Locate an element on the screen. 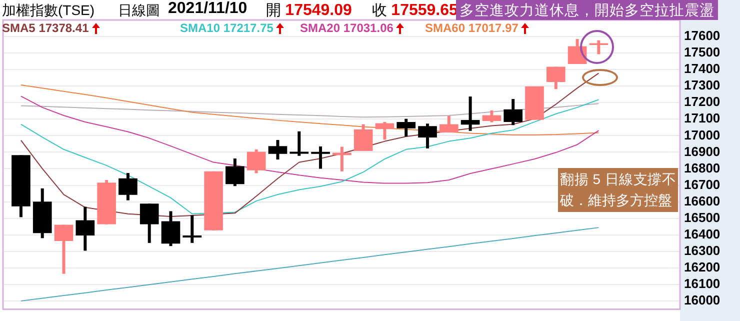  text: 2021/11/10 is located at coordinates (208, 9).